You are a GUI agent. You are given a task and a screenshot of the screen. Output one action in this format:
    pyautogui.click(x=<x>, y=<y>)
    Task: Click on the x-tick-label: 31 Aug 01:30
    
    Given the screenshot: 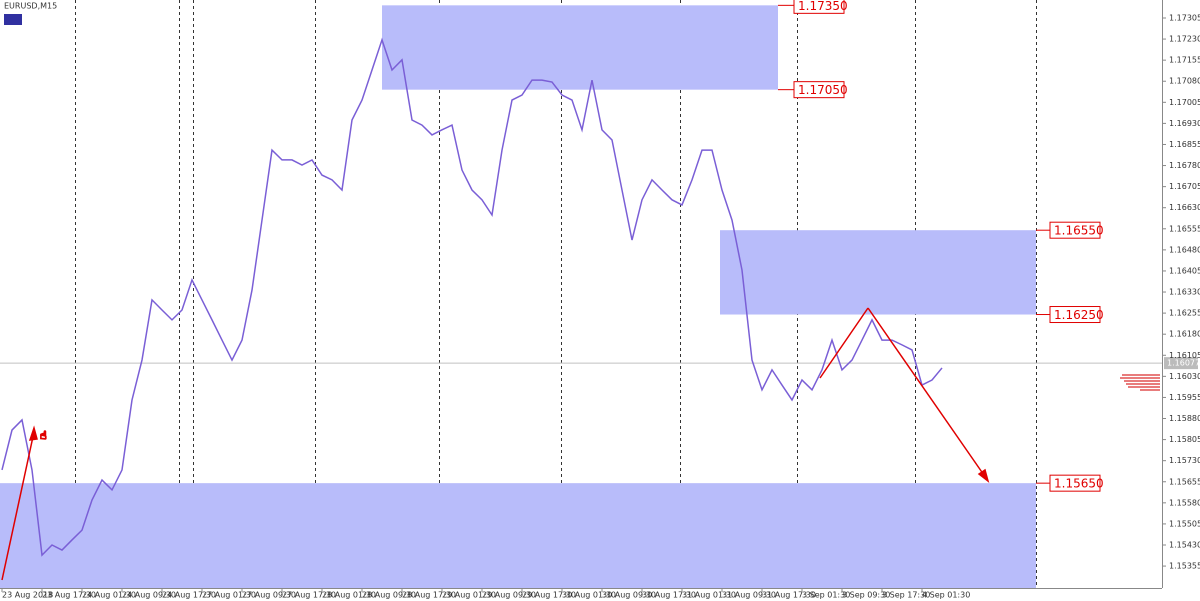 What is the action you would take?
    pyautogui.click(x=709, y=595)
    